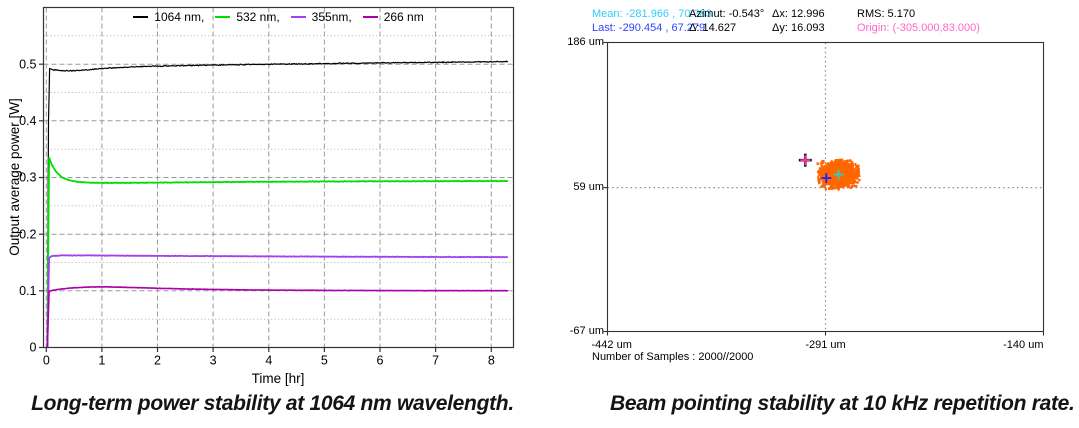  What do you see at coordinates (268, 361) in the screenshot?
I see `x-tick-label: 4` at bounding box center [268, 361].